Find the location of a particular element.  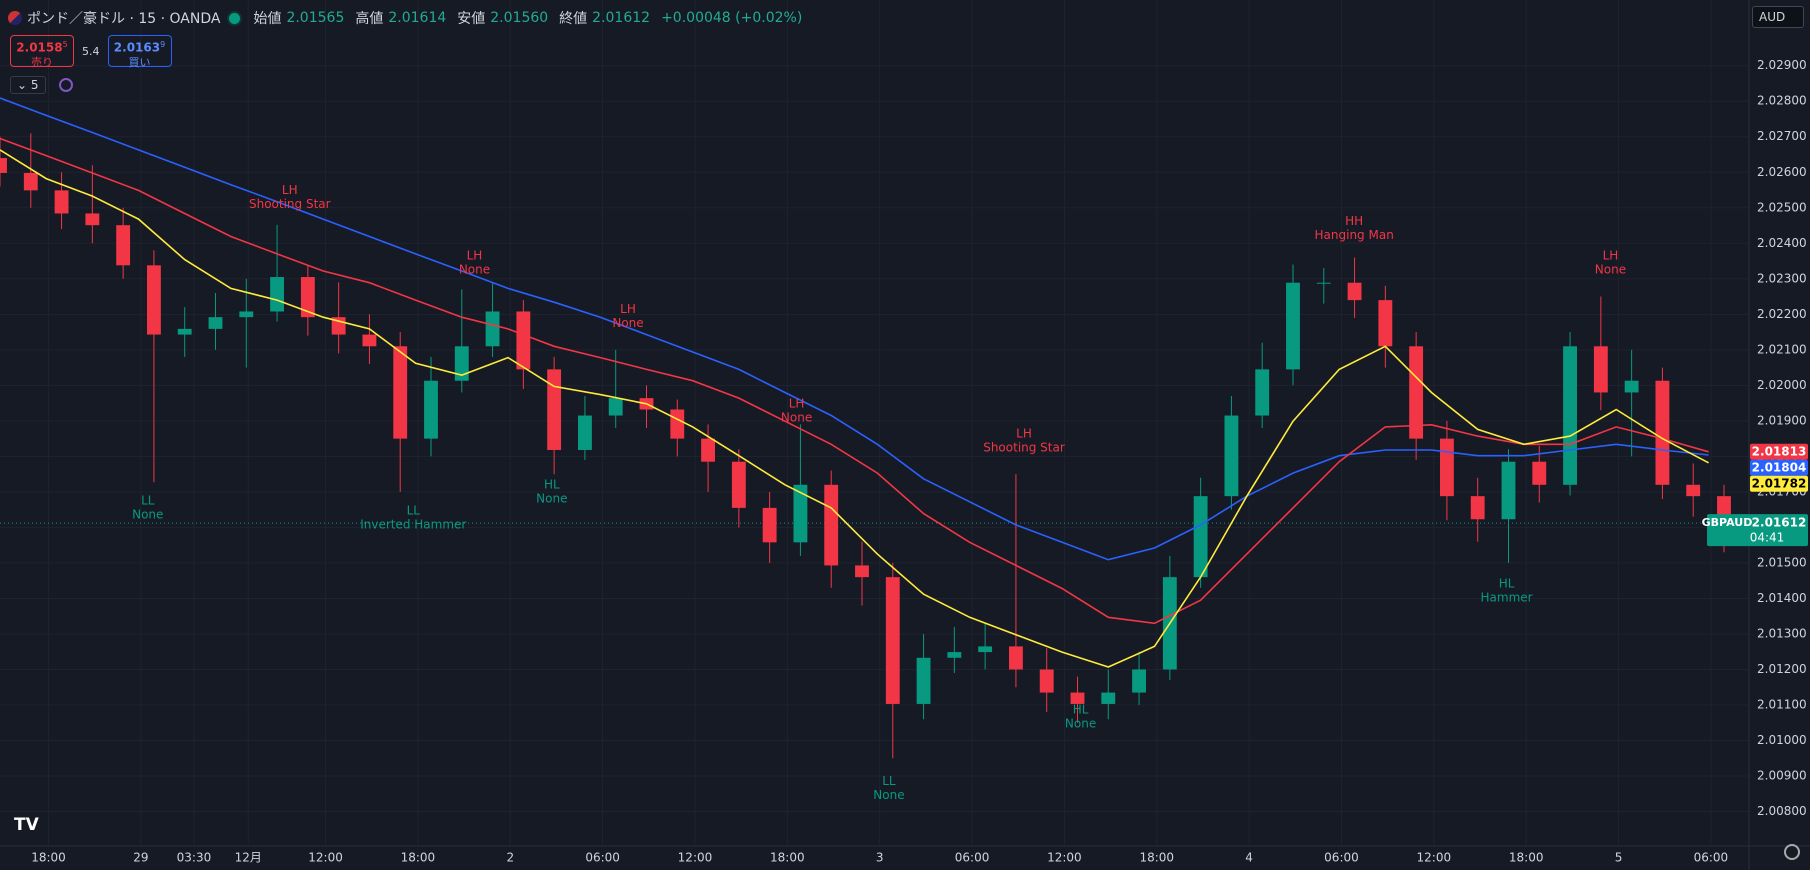

sell-sup: 5 is located at coordinates (65, 44).